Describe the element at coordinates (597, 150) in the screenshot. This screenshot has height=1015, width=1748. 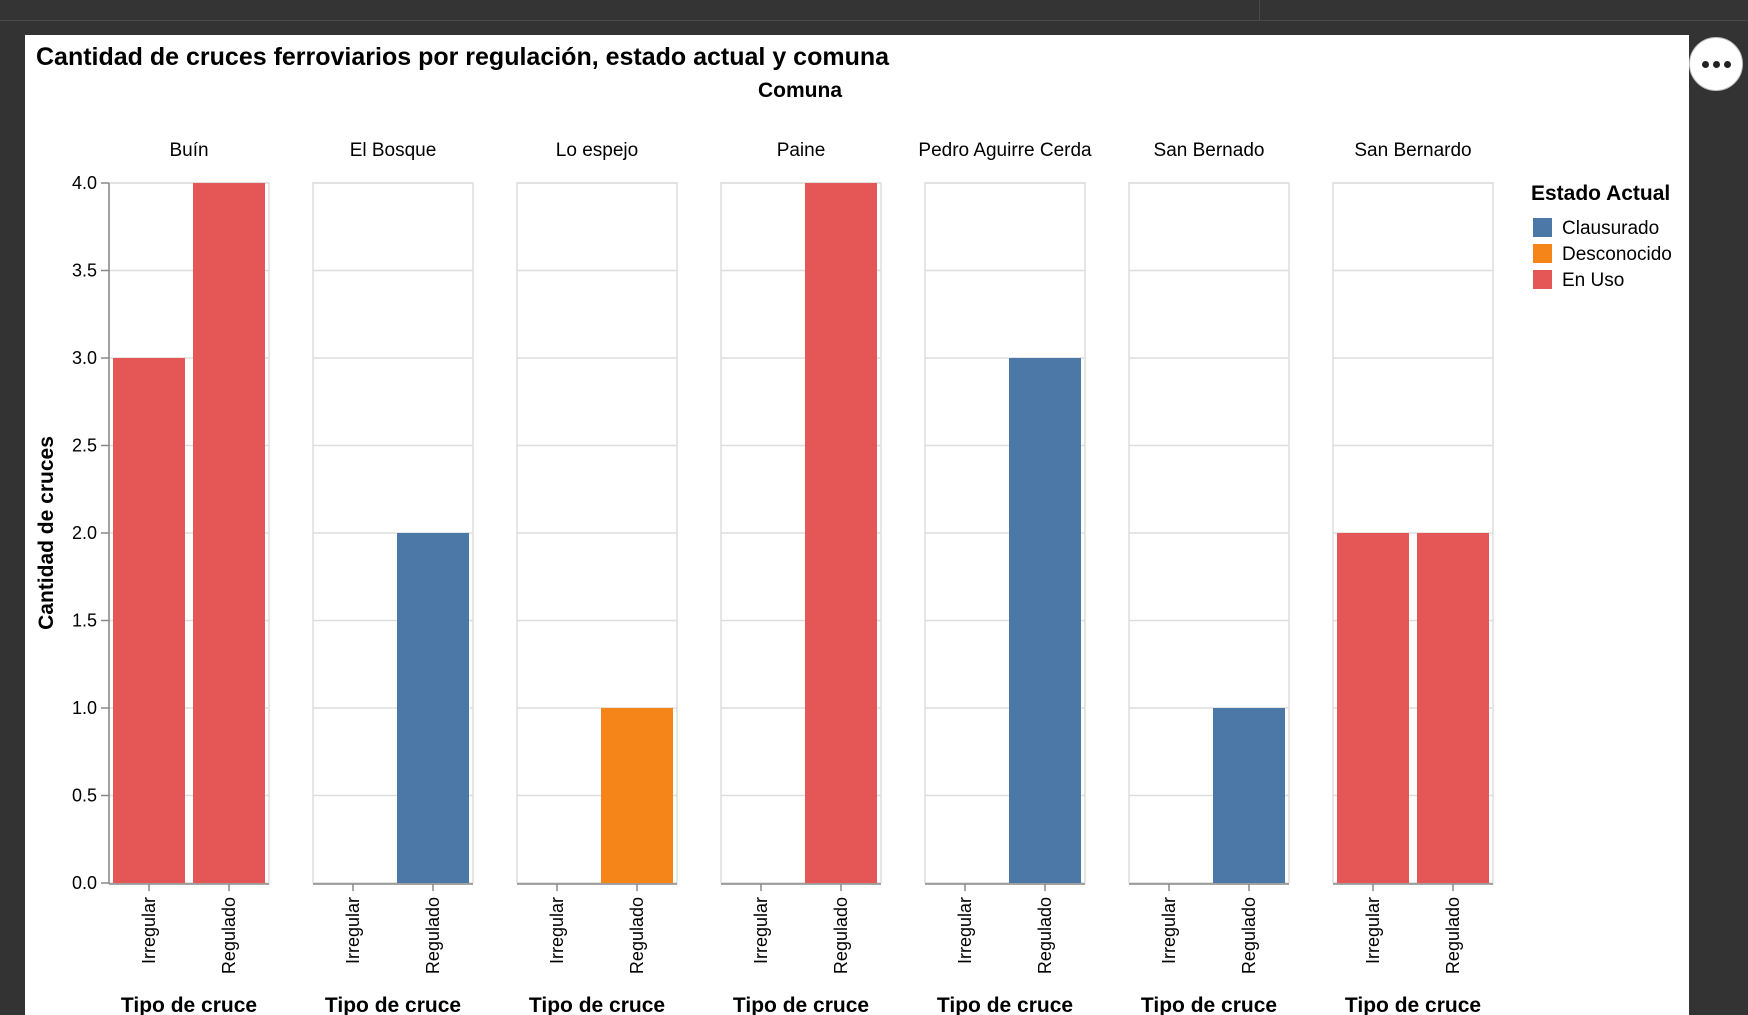
I see `facet-label: Lo espejo` at that location.